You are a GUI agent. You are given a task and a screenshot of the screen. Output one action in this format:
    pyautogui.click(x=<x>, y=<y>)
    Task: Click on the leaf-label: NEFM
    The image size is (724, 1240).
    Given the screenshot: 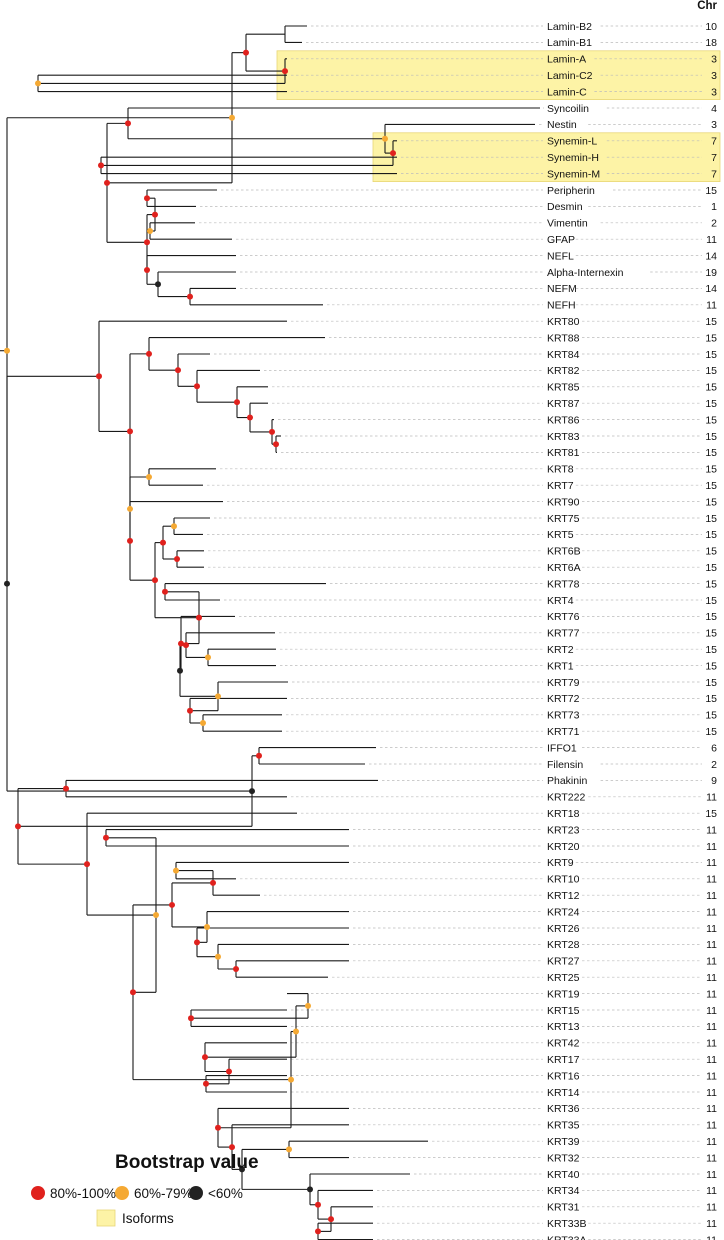 What is the action you would take?
    pyautogui.click(x=562, y=289)
    